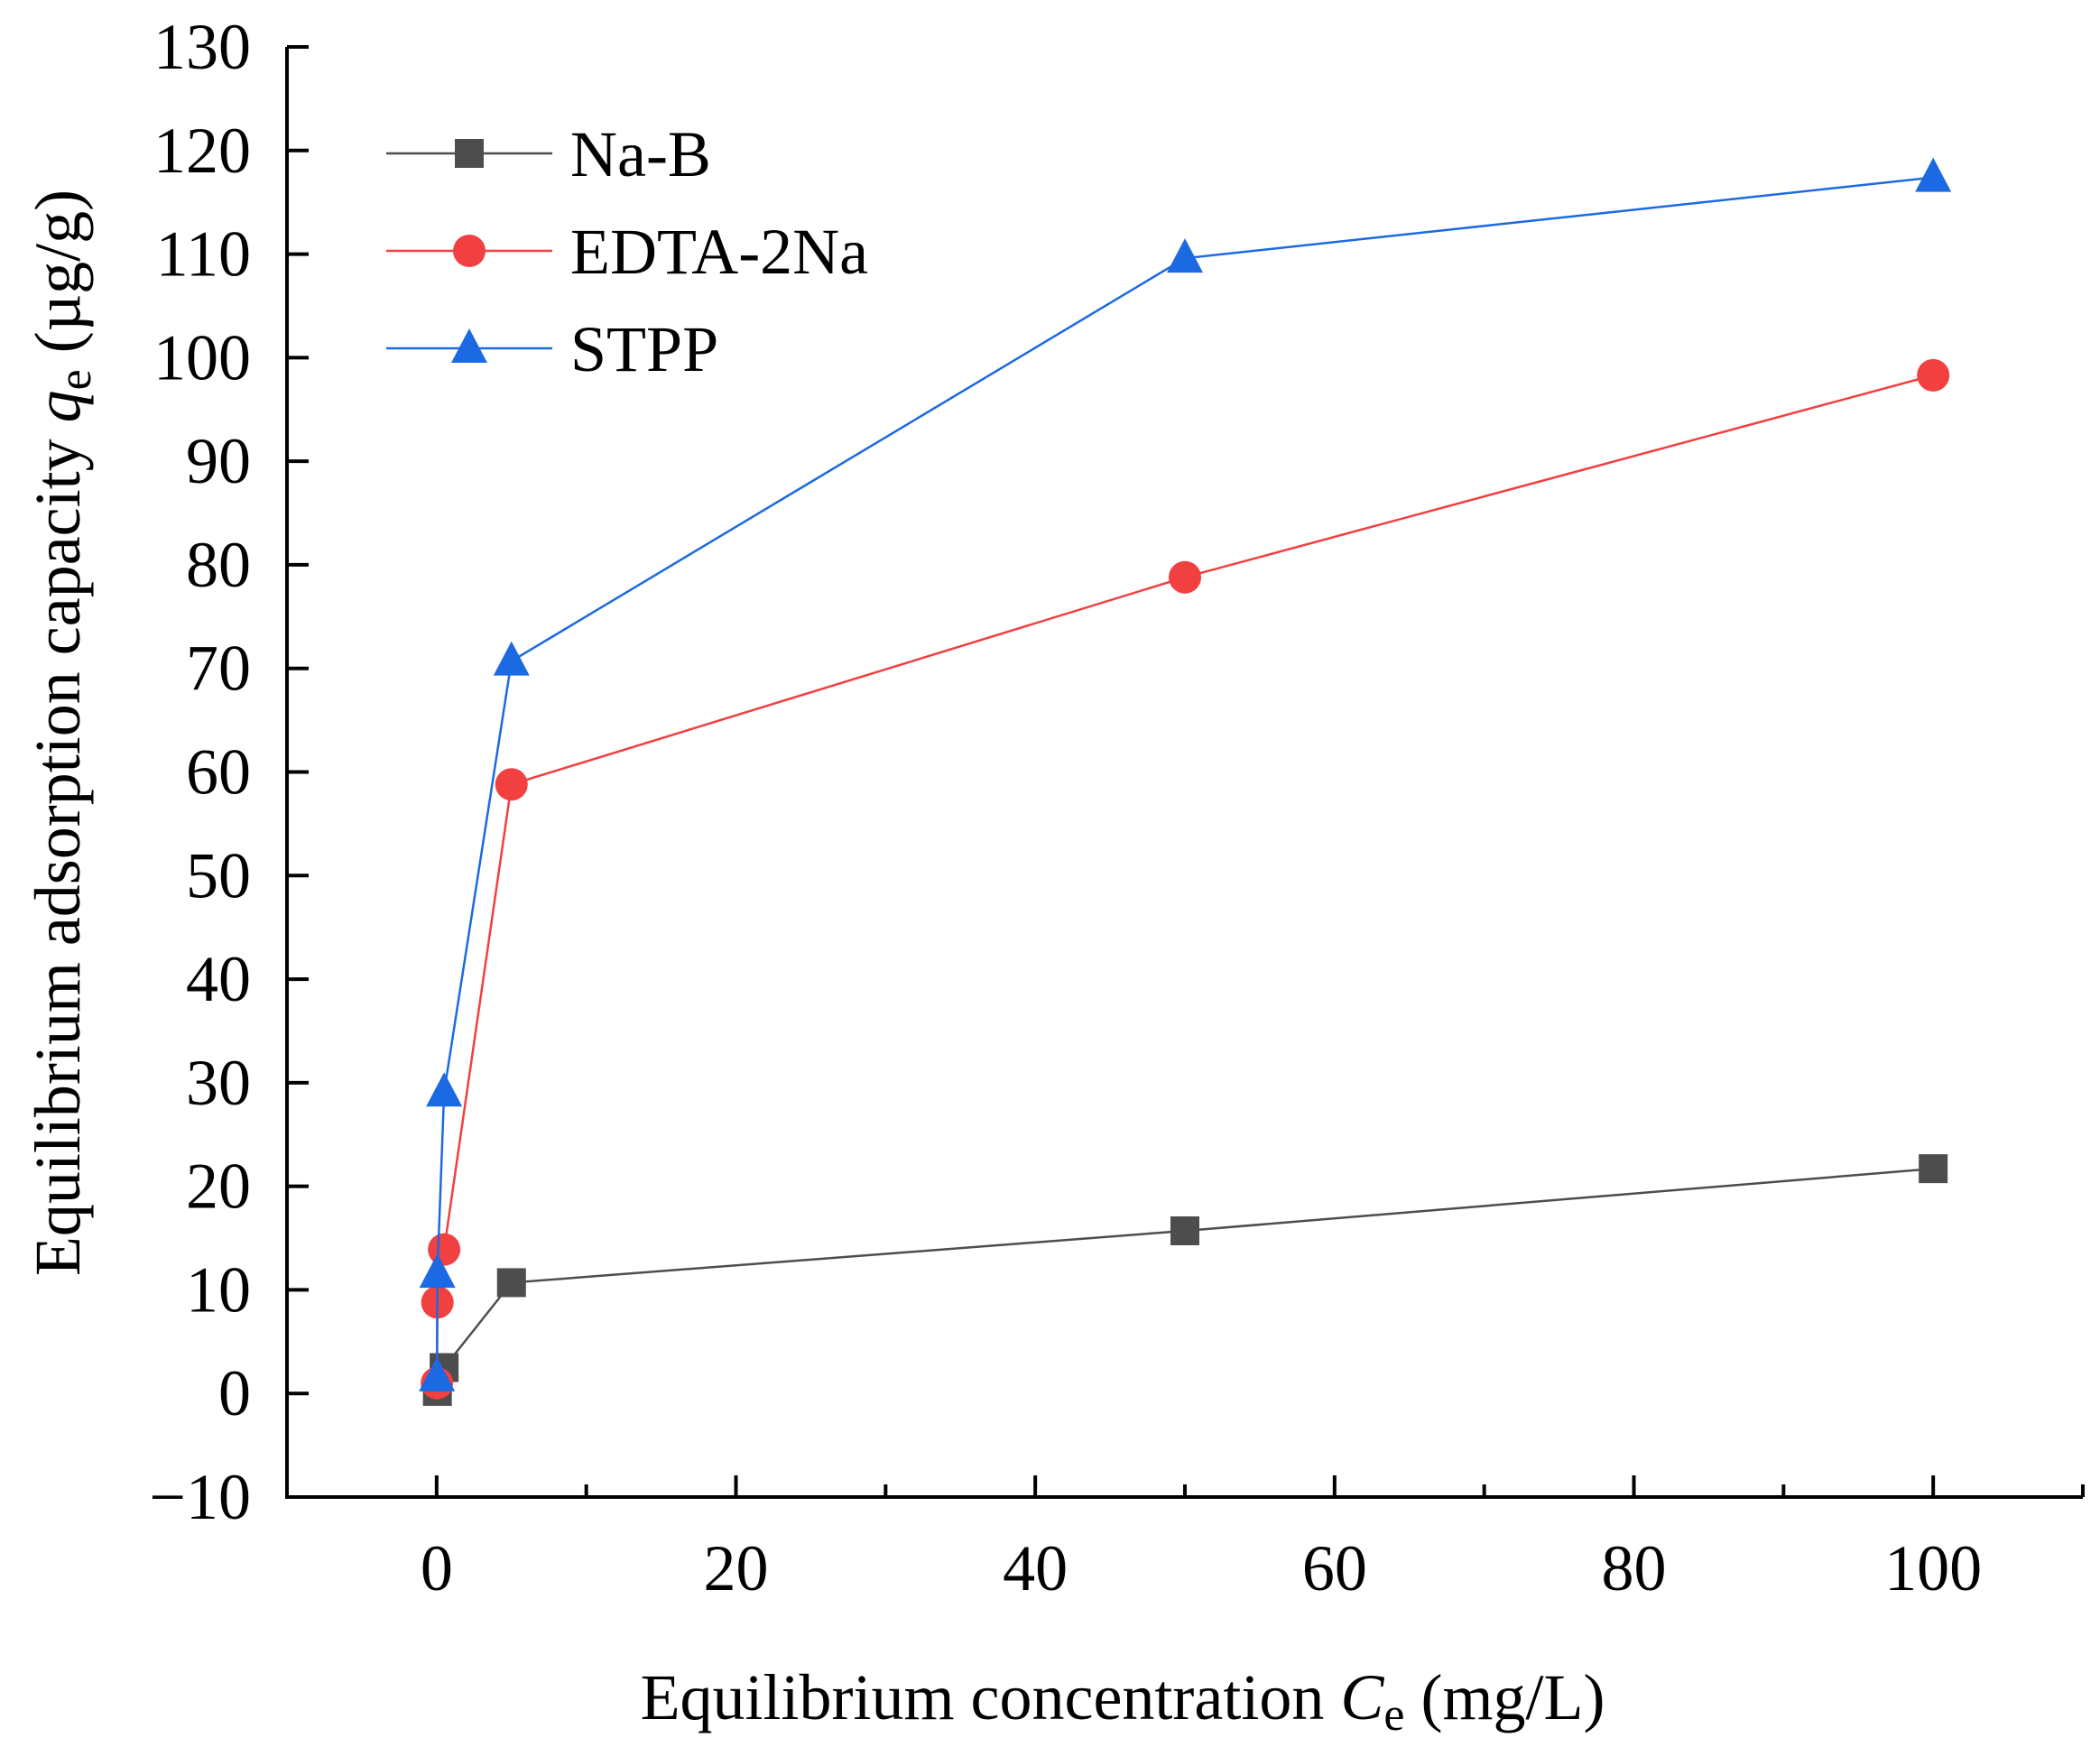 The height and width of the screenshot is (1747, 2100). Describe the element at coordinates (218, 1187) in the screenshot. I see `y-tick-label: 20` at that location.